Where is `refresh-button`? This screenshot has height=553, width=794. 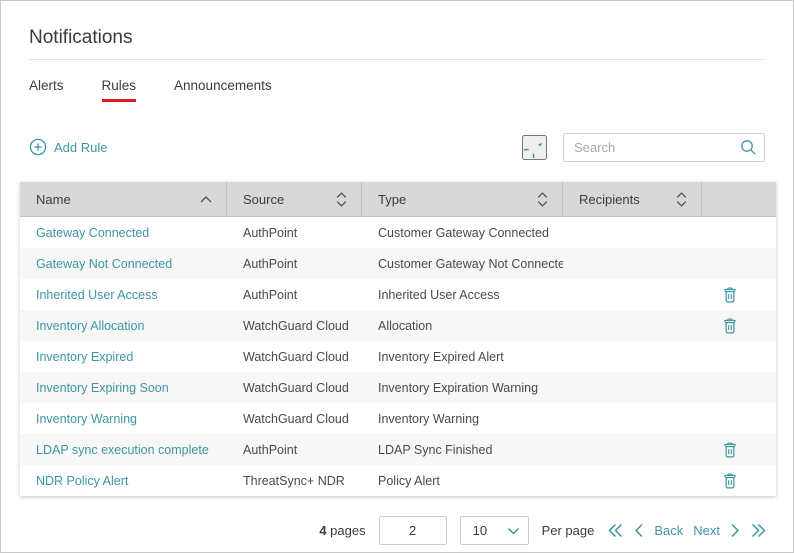
refresh-button is located at coordinates (534, 147).